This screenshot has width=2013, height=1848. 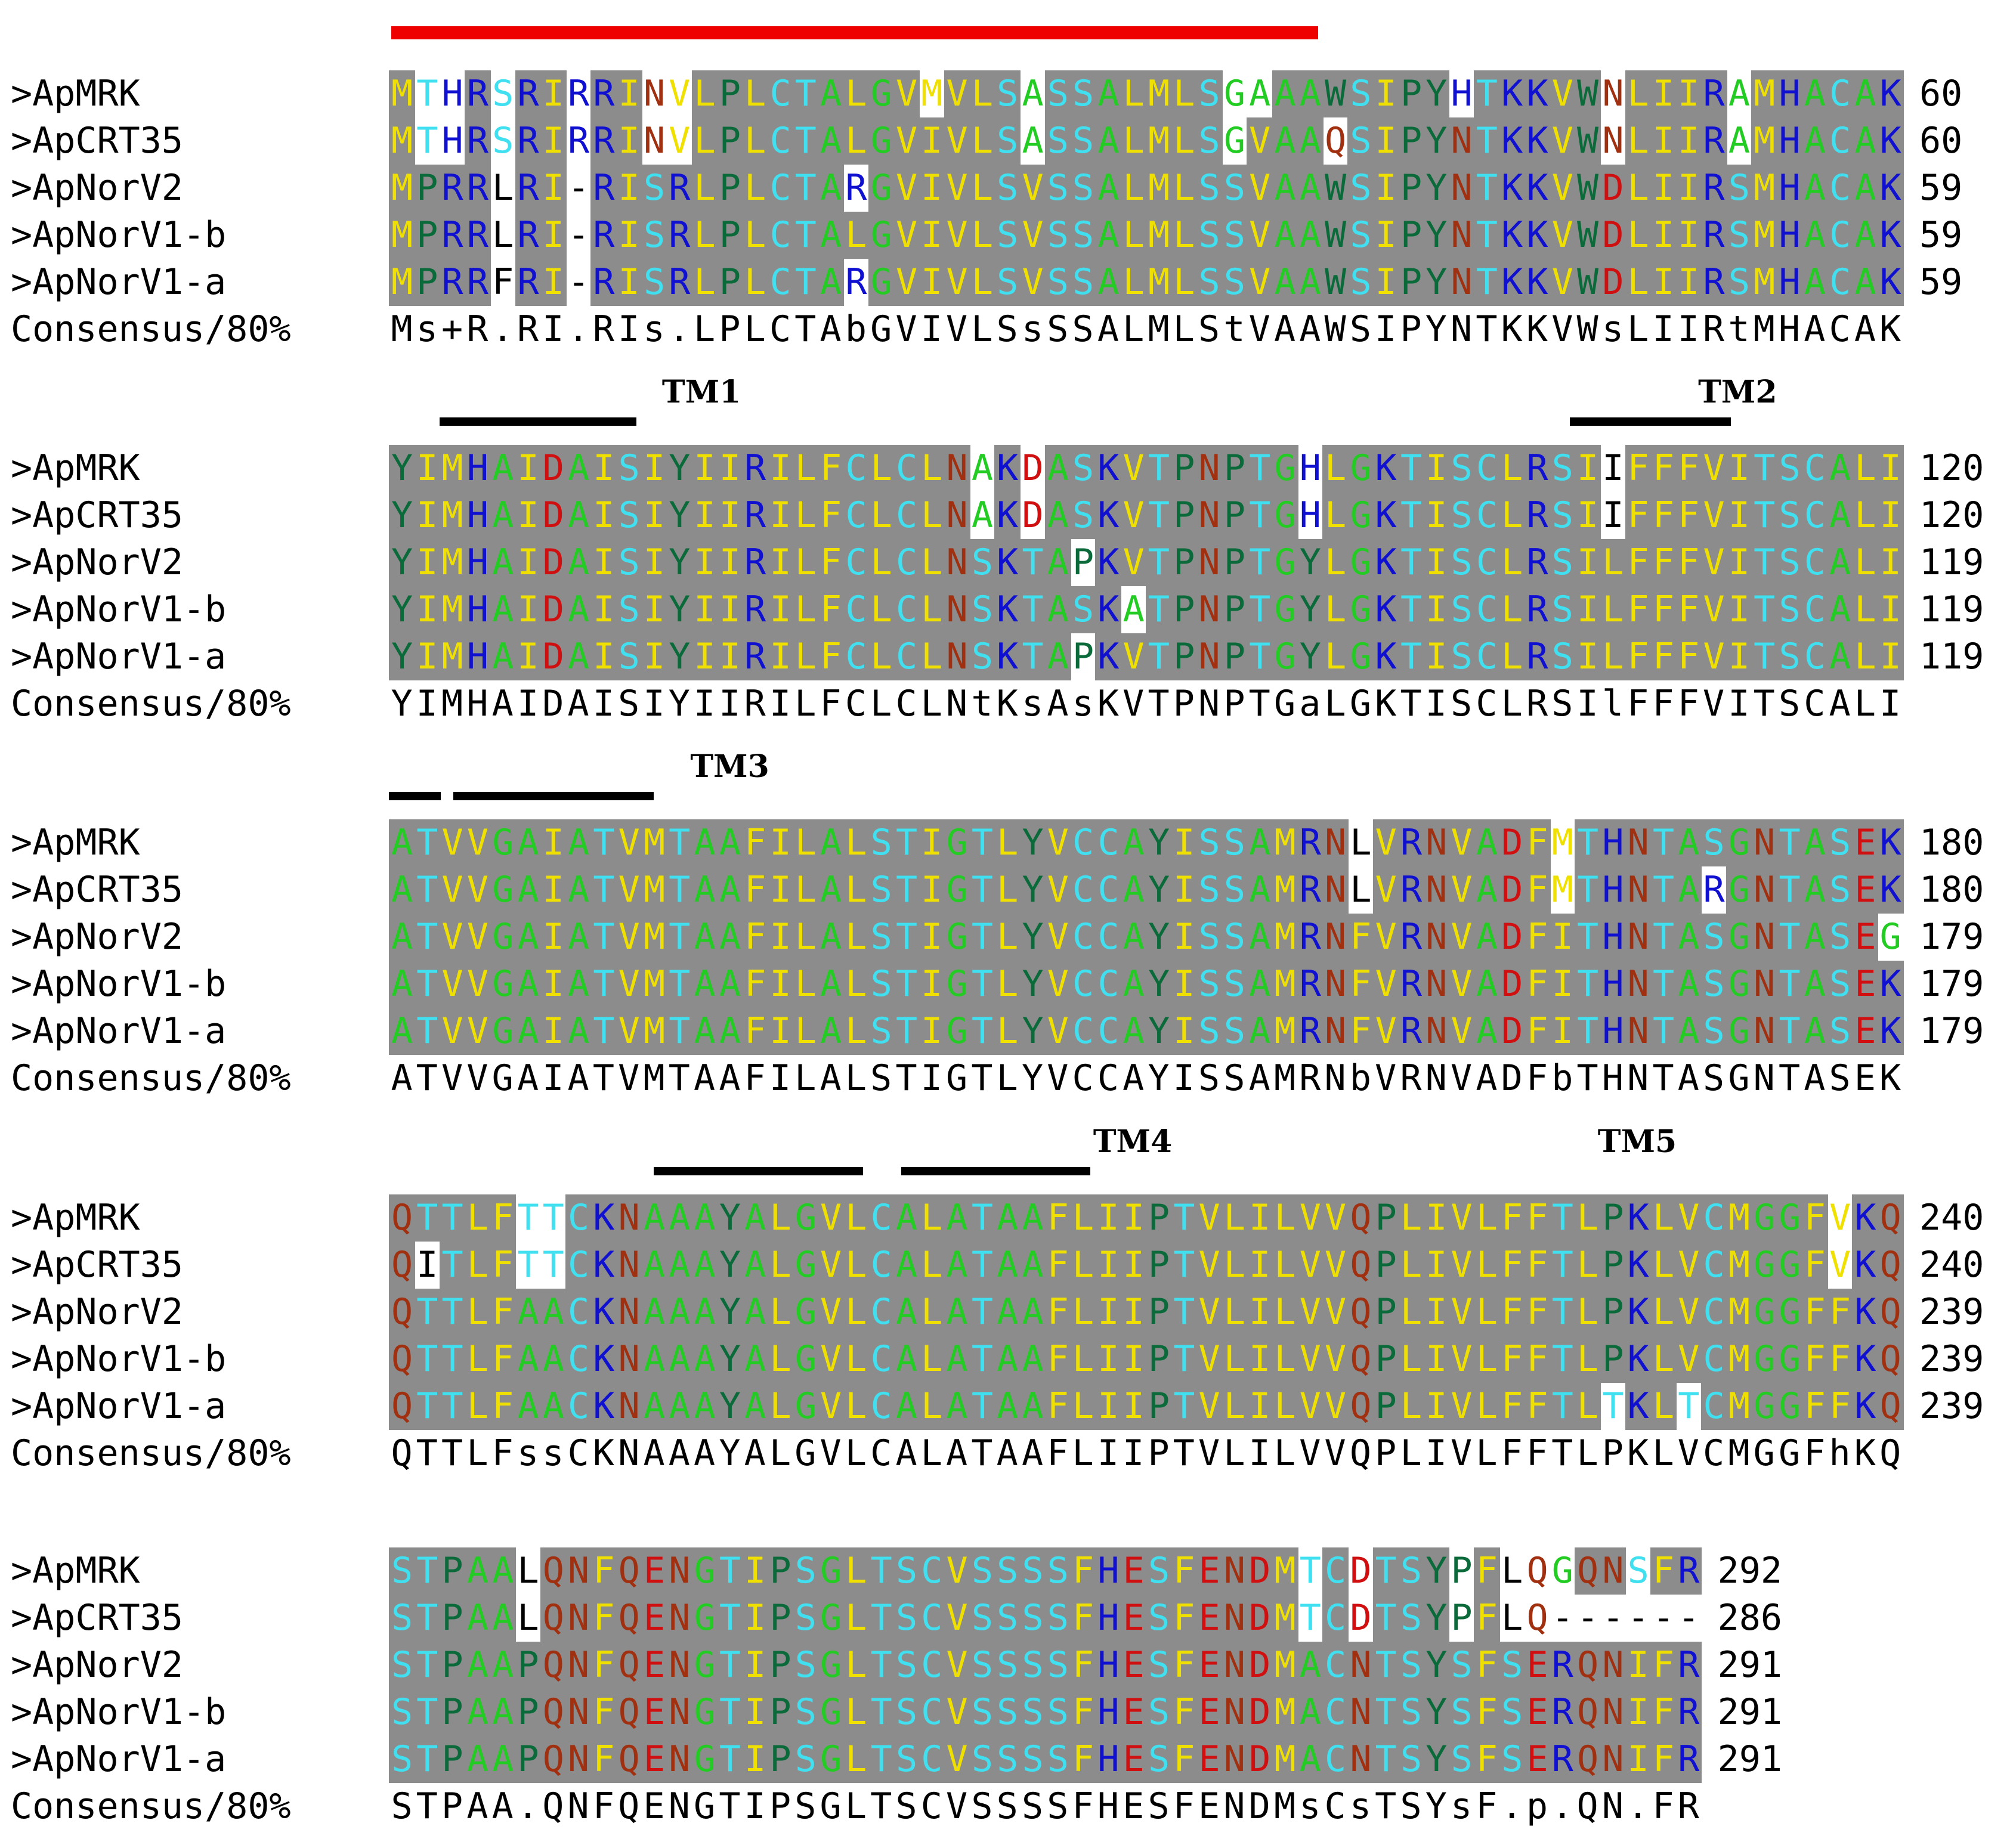 What do you see at coordinates (705, 1806) in the screenshot?
I see `consensus-residue: G` at bounding box center [705, 1806].